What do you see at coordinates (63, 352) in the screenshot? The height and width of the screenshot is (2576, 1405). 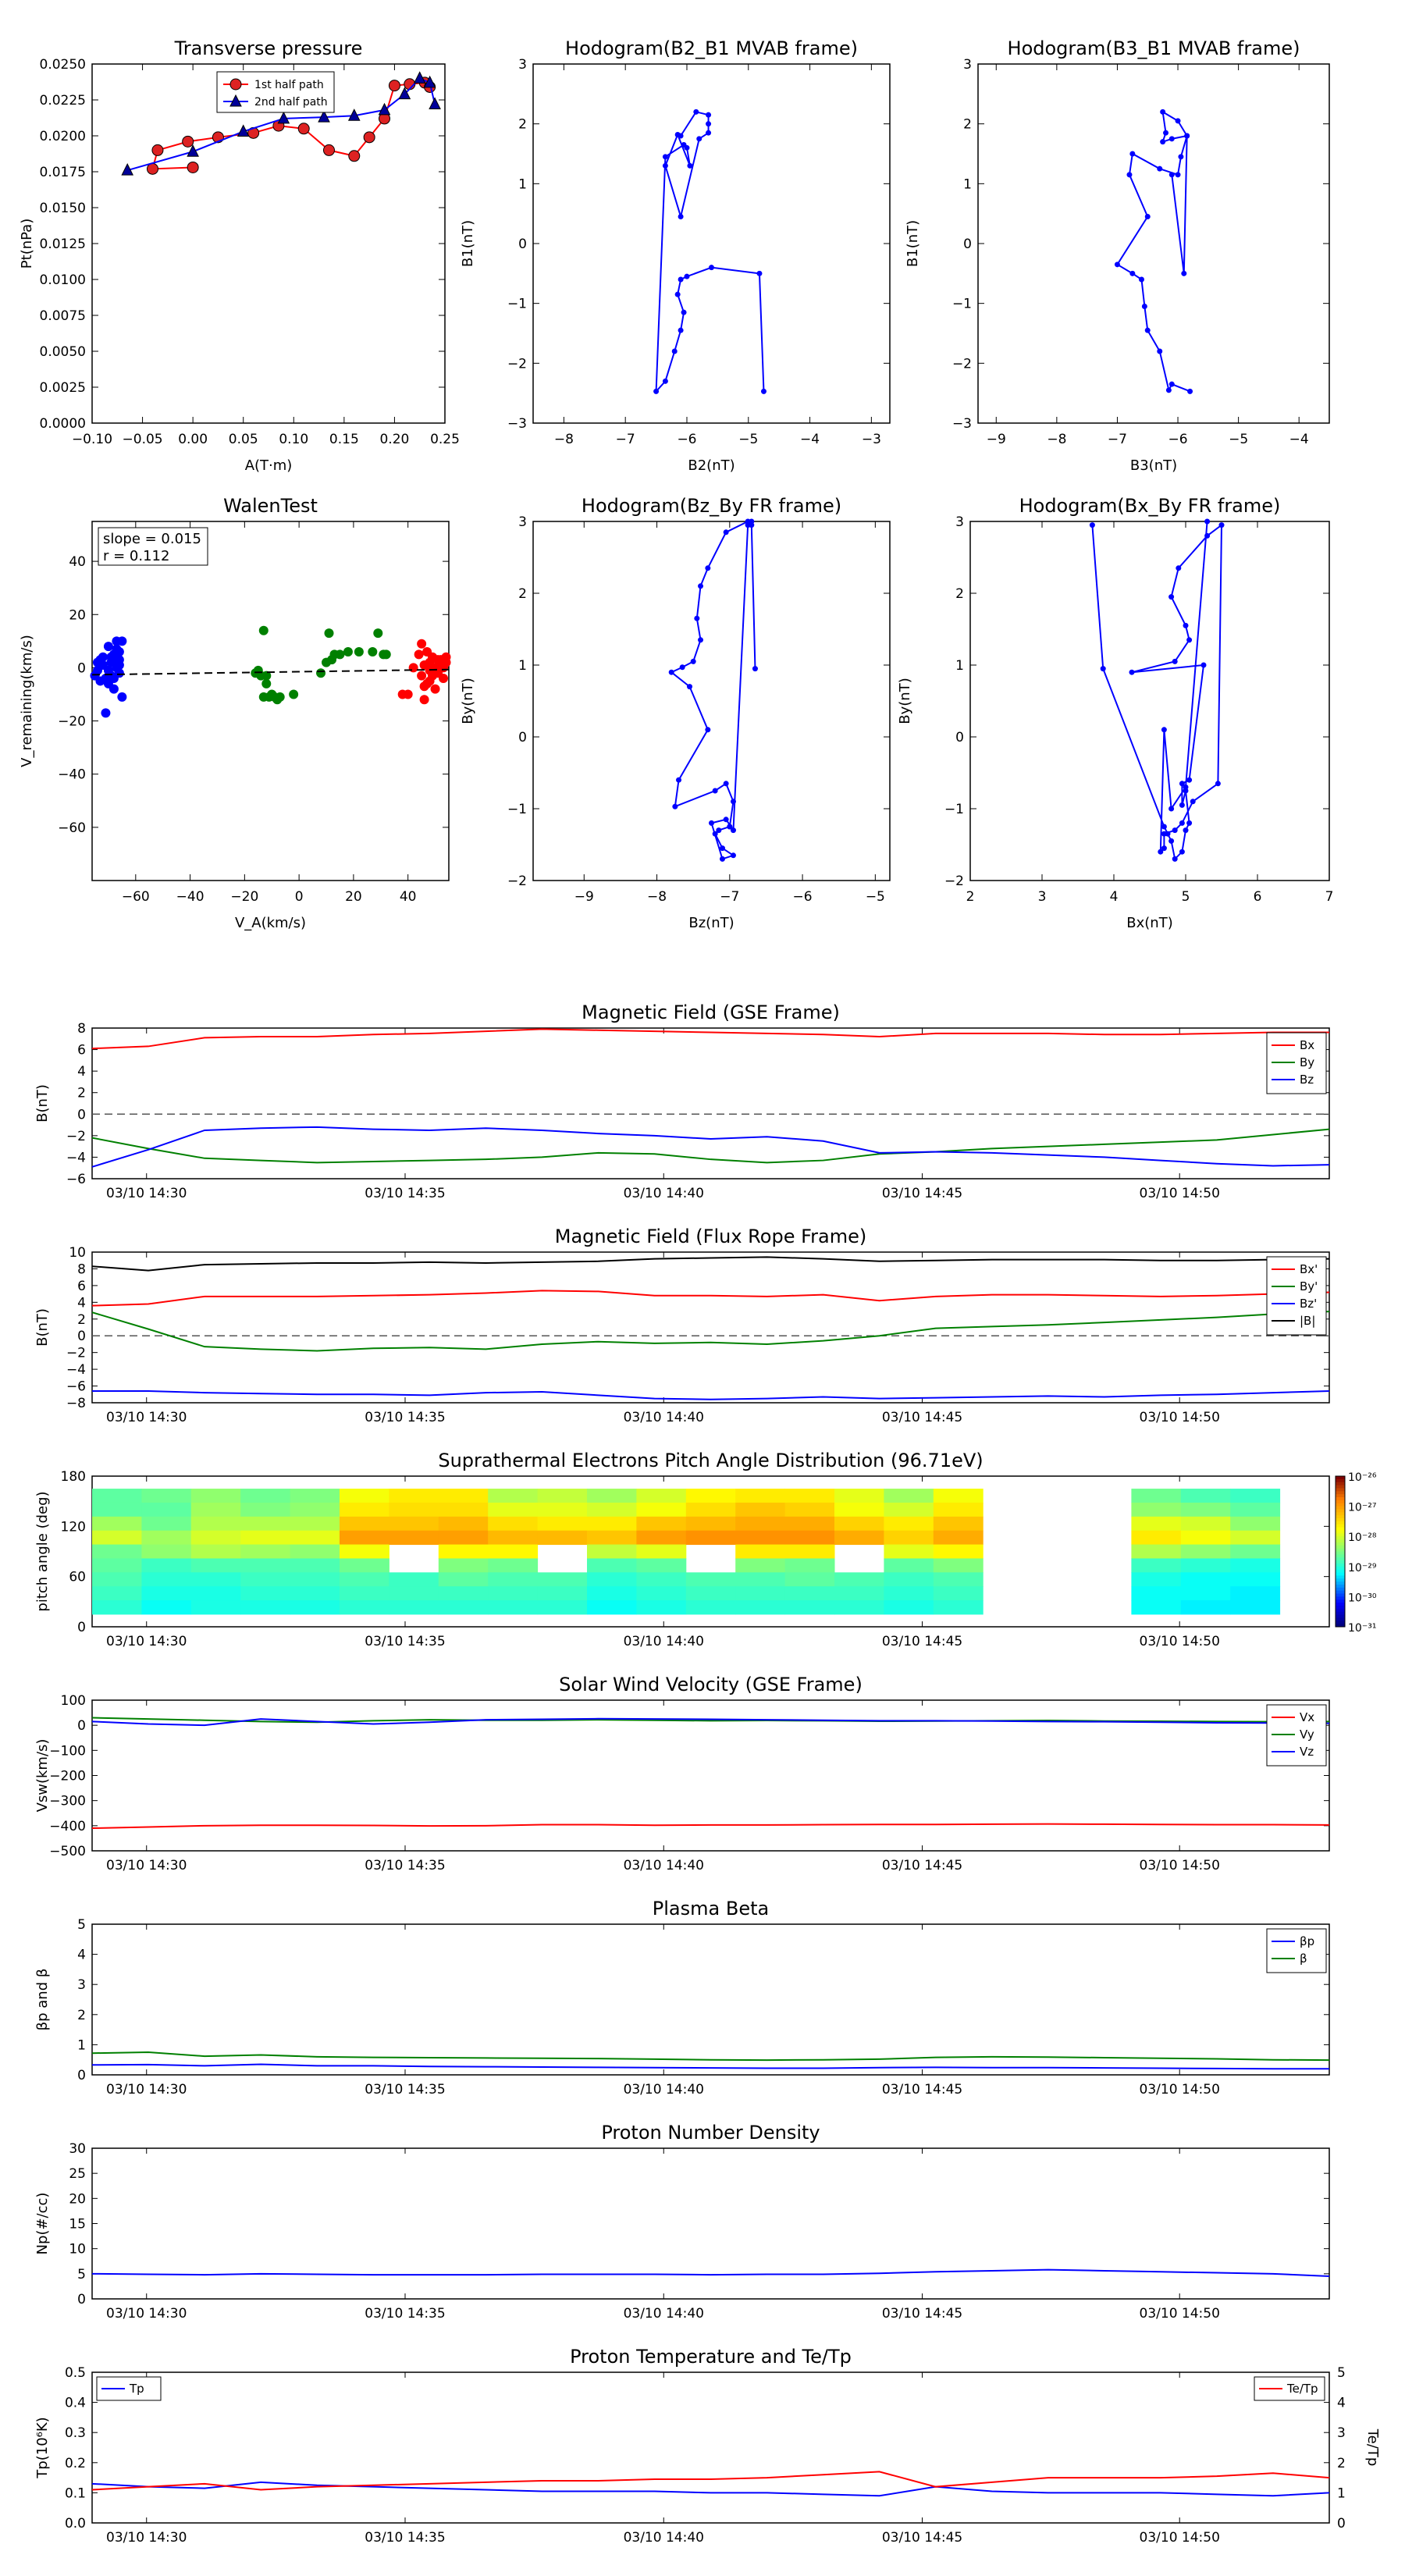 I see `y-tick-label: 0.0050` at bounding box center [63, 352].